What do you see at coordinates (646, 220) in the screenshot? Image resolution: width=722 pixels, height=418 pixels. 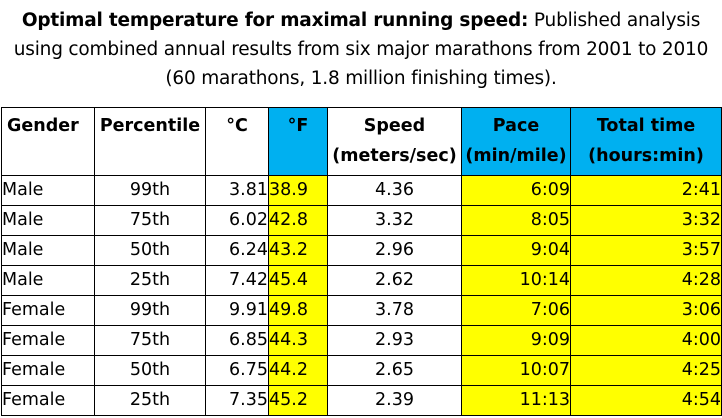 I see `cell-time: 3:32` at bounding box center [646, 220].